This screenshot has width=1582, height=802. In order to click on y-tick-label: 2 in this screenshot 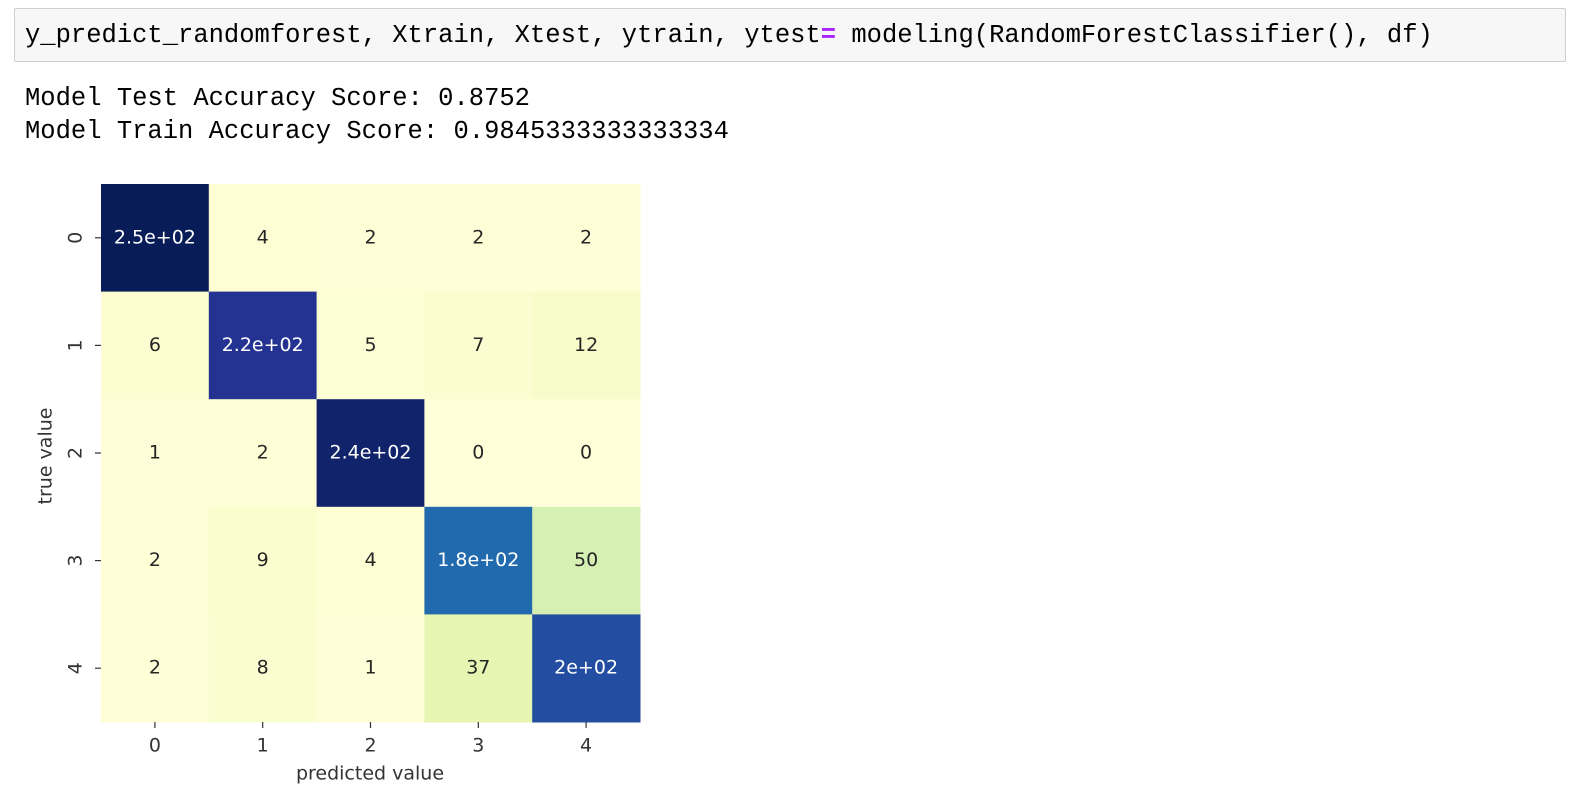, I will do `click(76, 453)`.